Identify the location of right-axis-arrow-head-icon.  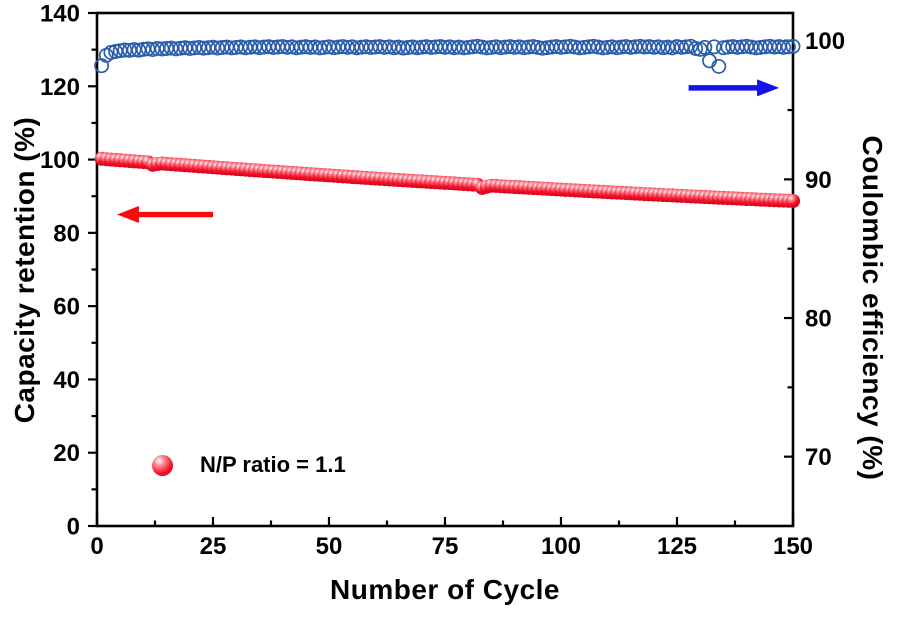
(768, 88).